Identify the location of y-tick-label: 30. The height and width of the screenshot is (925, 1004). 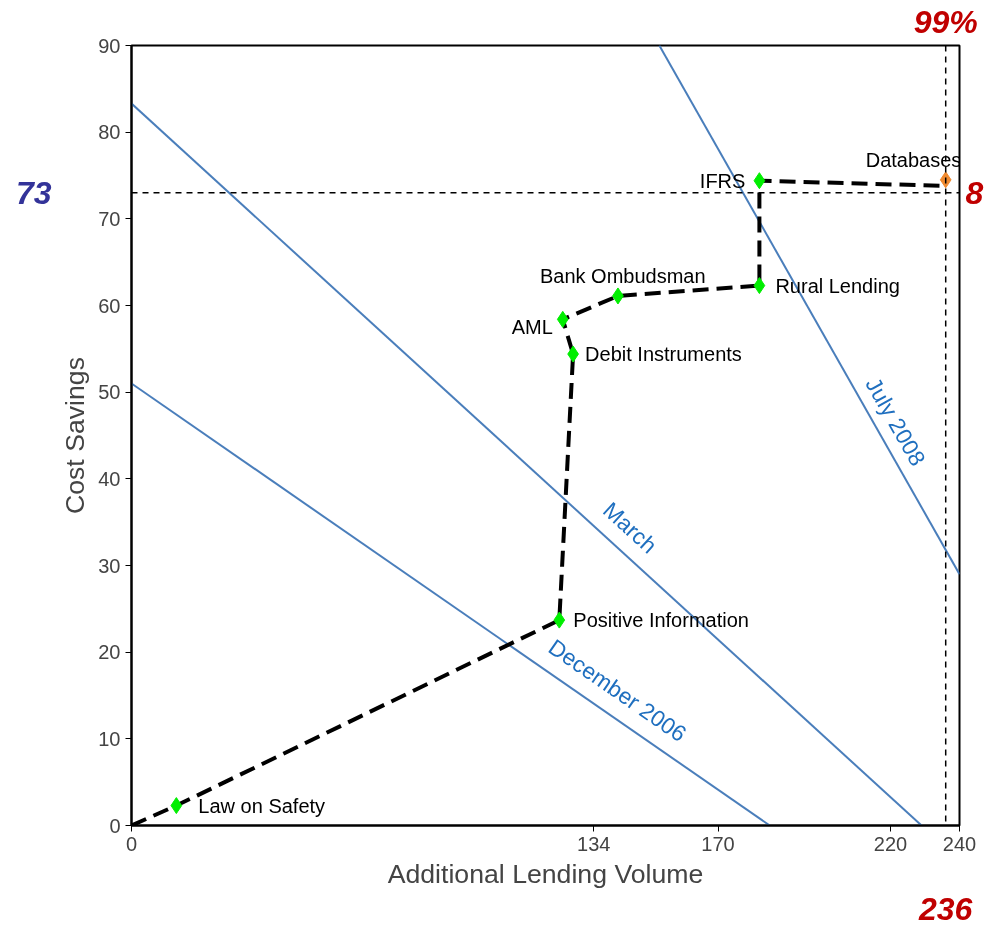
(109, 565).